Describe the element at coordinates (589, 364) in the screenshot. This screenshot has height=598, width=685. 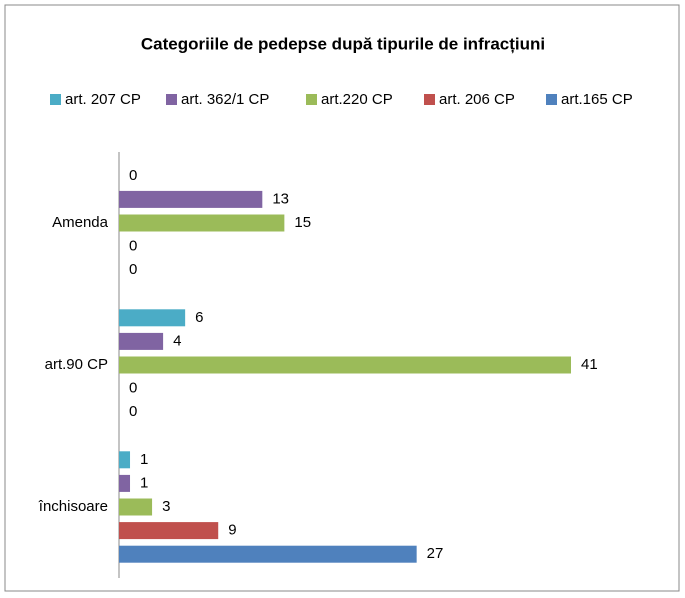
I see `data-label: 41` at that location.